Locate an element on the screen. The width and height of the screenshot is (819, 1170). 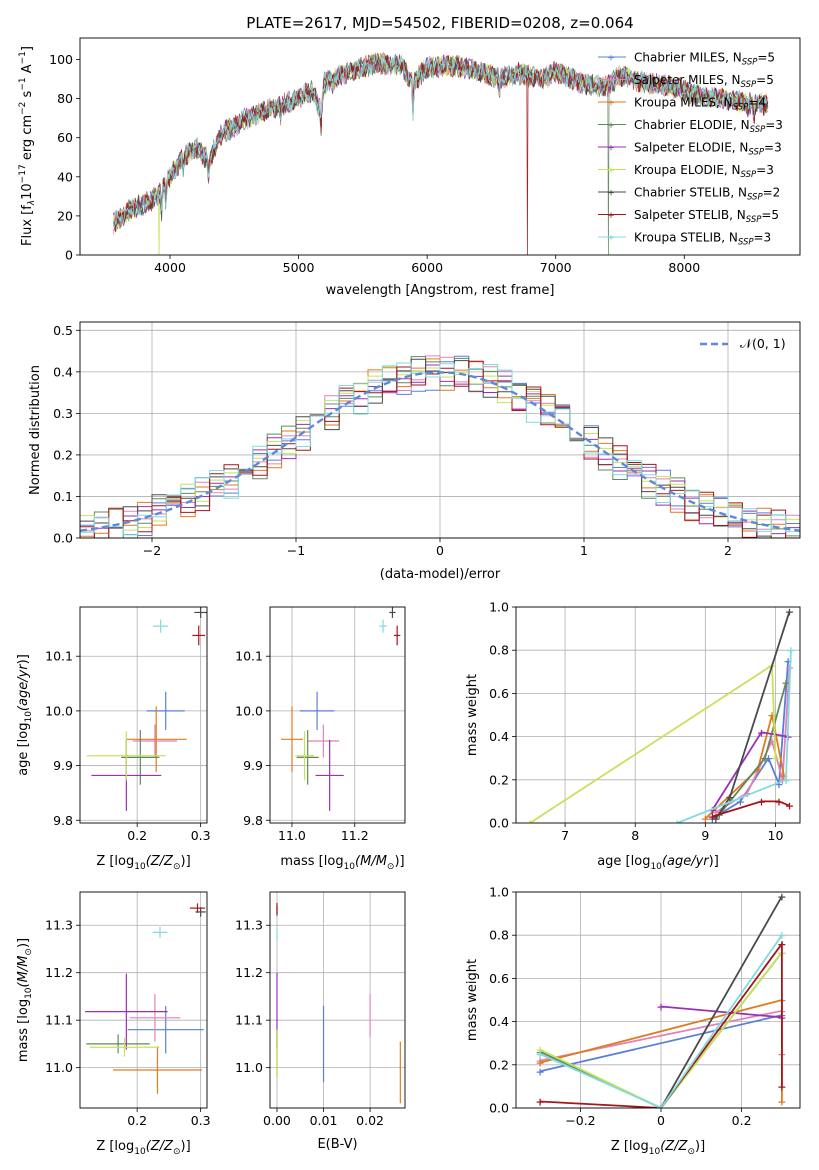
x-tick-label: 0.01 is located at coordinates (324, 1120).